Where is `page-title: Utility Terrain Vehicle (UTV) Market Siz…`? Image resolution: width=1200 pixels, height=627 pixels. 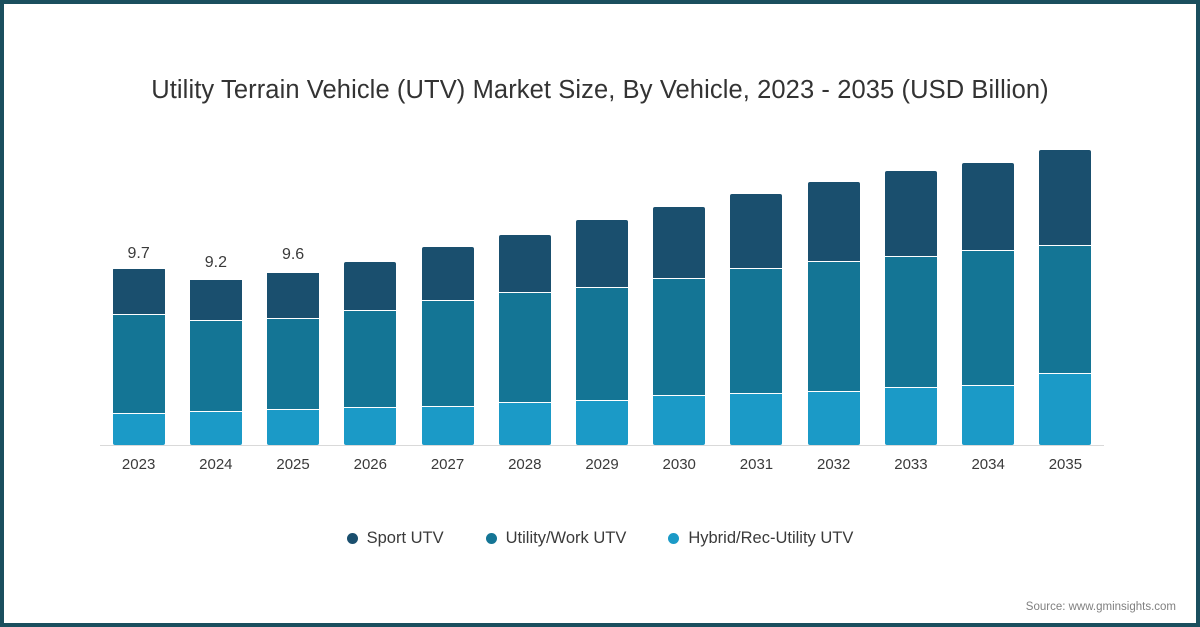
page-title: Utility Terrain Vehicle (UTV) Market Siz… is located at coordinates (600, 90).